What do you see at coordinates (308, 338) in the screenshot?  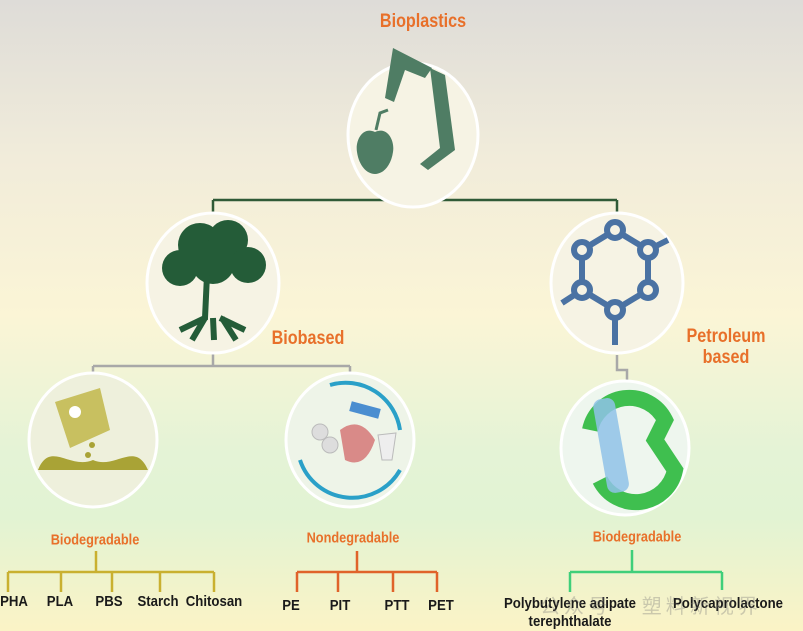 I see `biobased-label: Biobased` at bounding box center [308, 338].